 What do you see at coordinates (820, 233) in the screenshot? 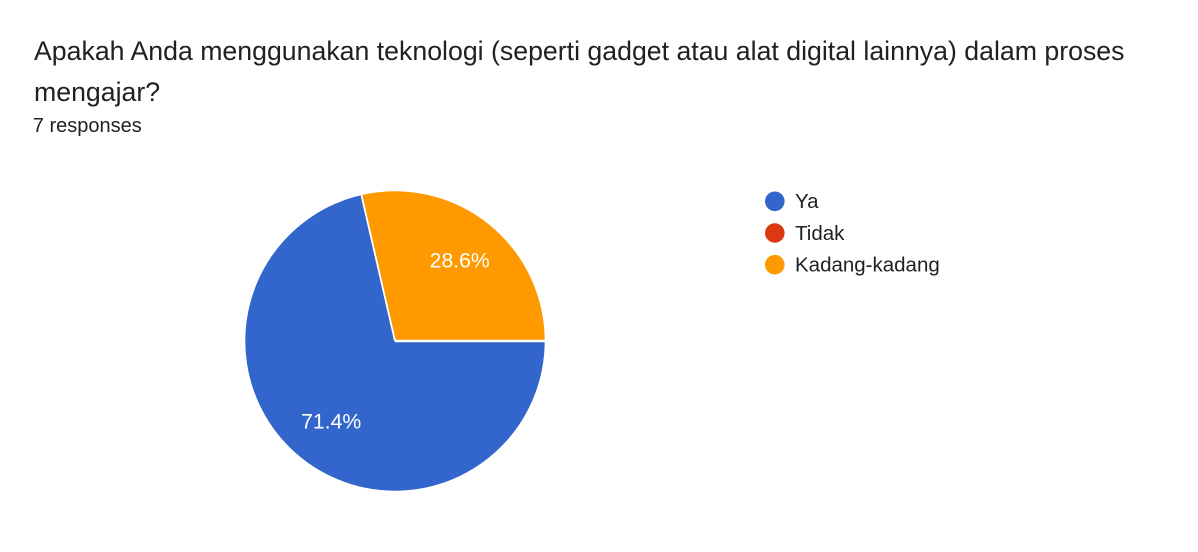
I see `svg-text: Tidak` at bounding box center [820, 233].